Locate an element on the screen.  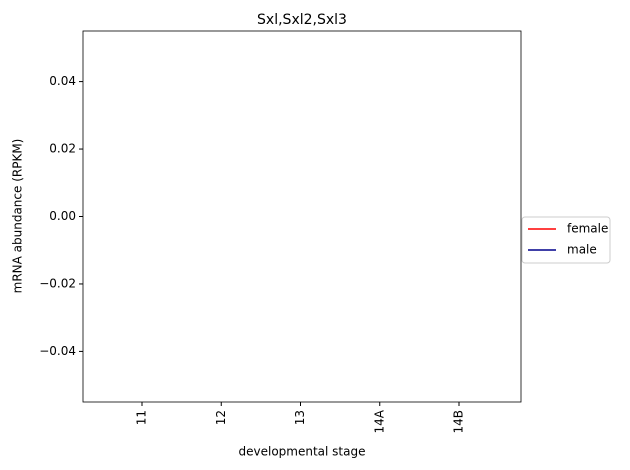
x-tick-label: 14A is located at coordinates (379, 421).